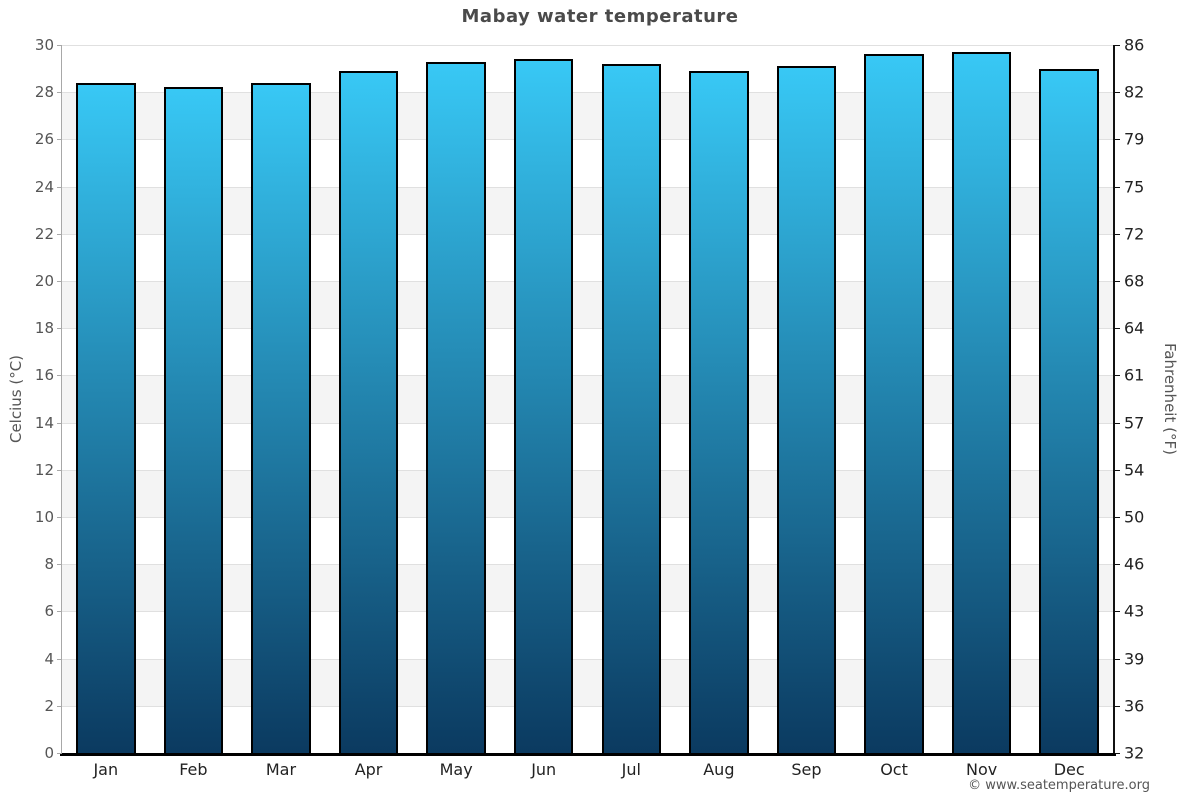 This screenshot has height=800, width=1200. Describe the element at coordinates (1134, 139) in the screenshot. I see `y-tick-label-right: 79` at that location.